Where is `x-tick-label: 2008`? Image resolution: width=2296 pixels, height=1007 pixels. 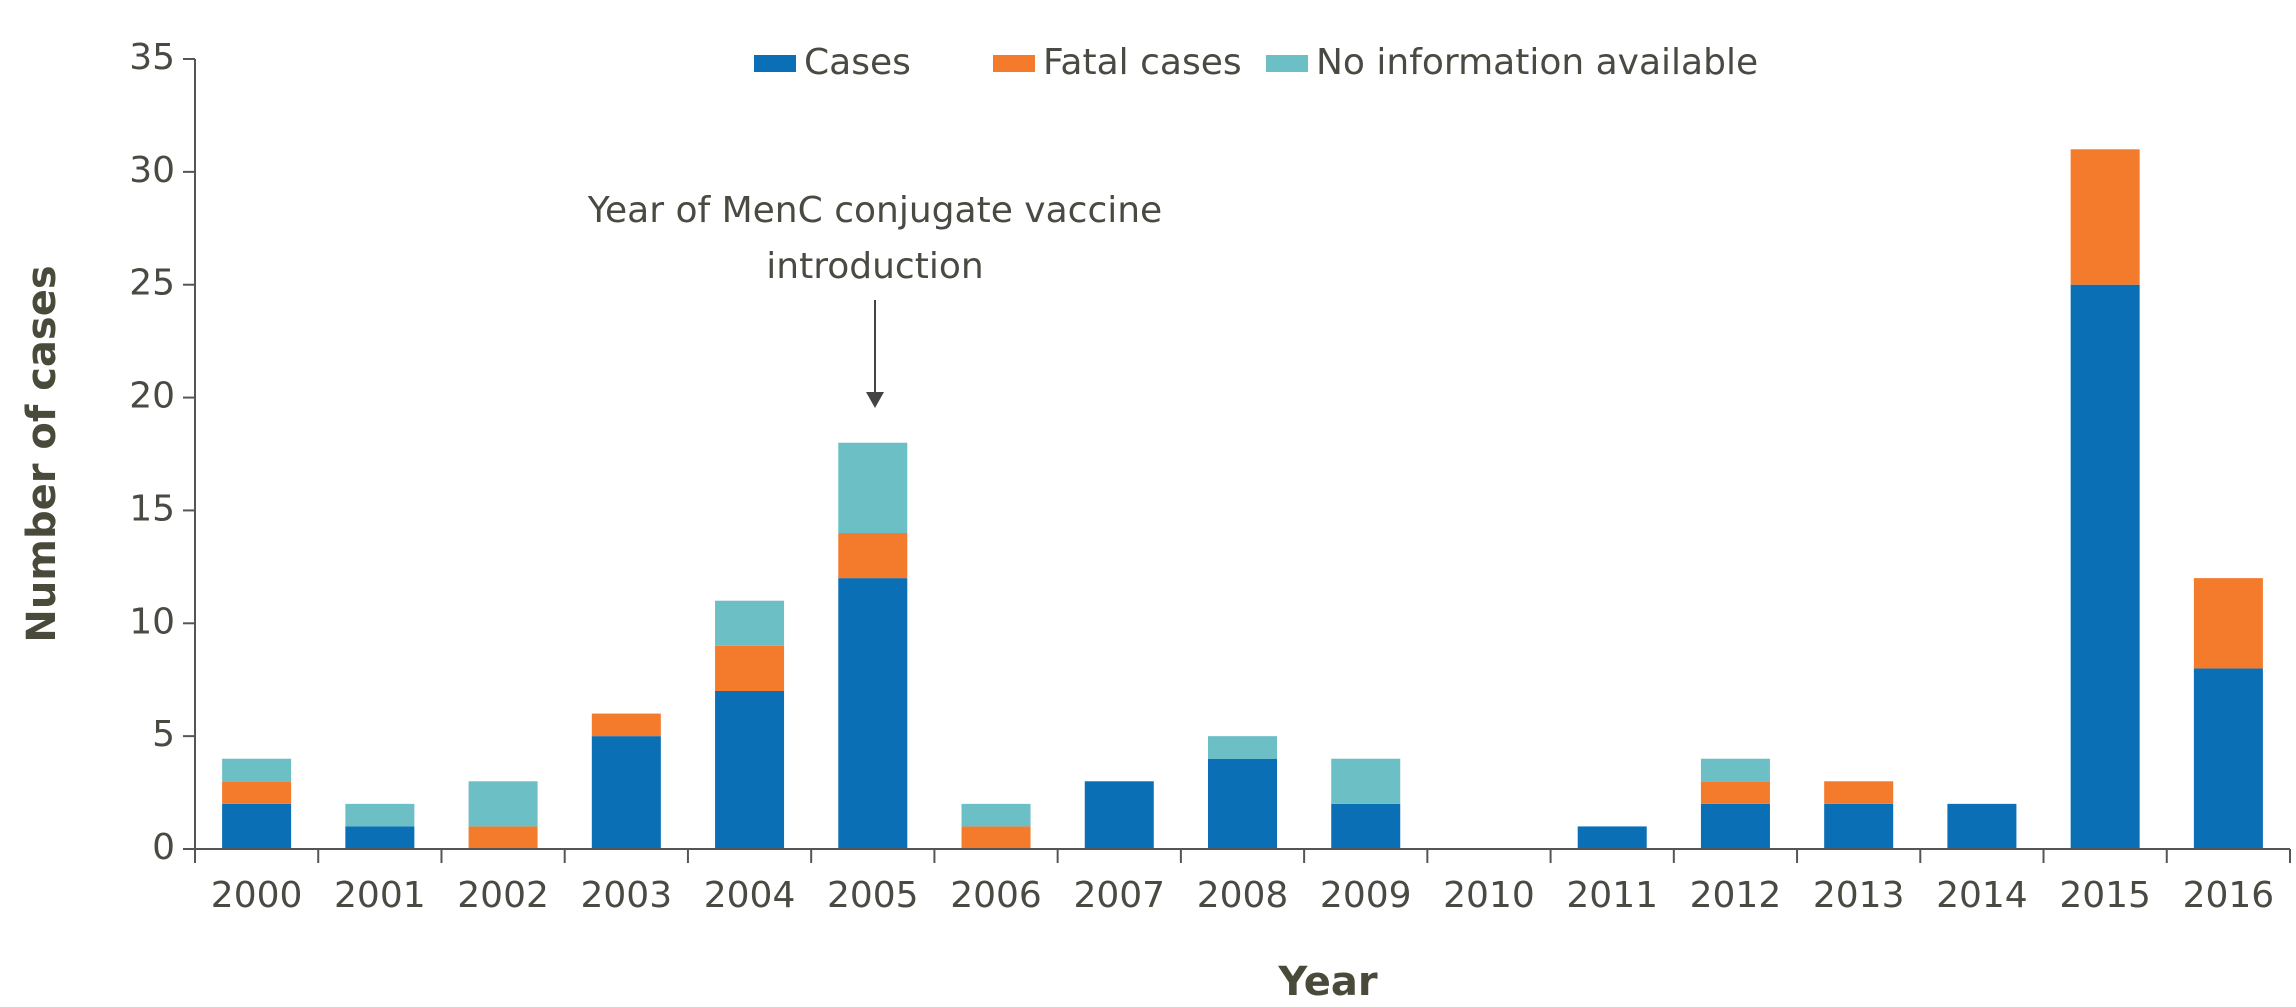
x-tick-label: 2008 is located at coordinates (1243, 895).